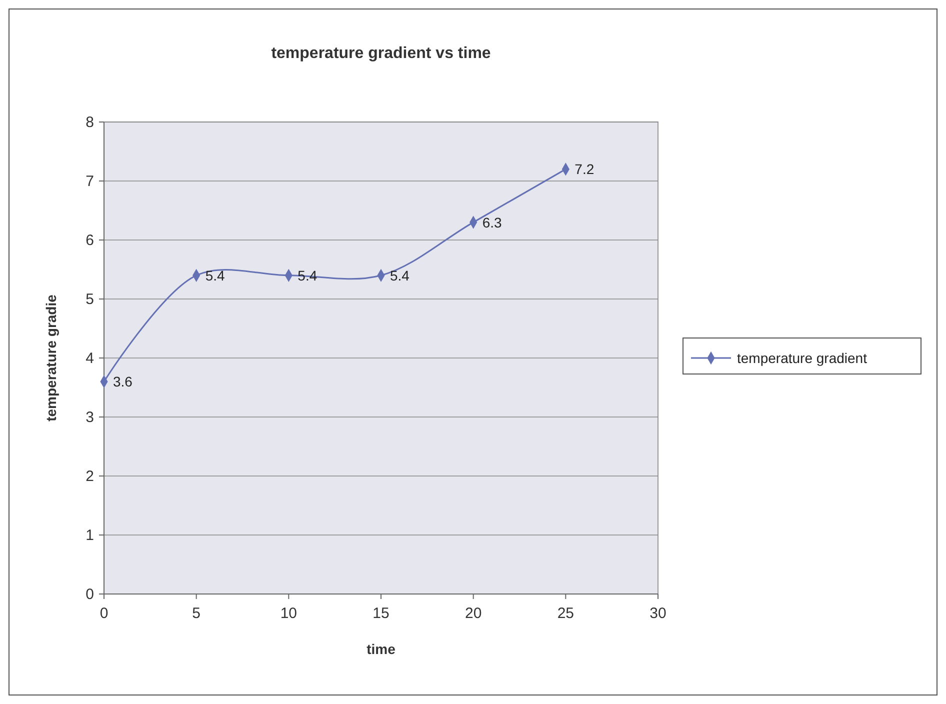  Describe the element at coordinates (565, 613) in the screenshot. I see `x-tick-label: 25` at that location.